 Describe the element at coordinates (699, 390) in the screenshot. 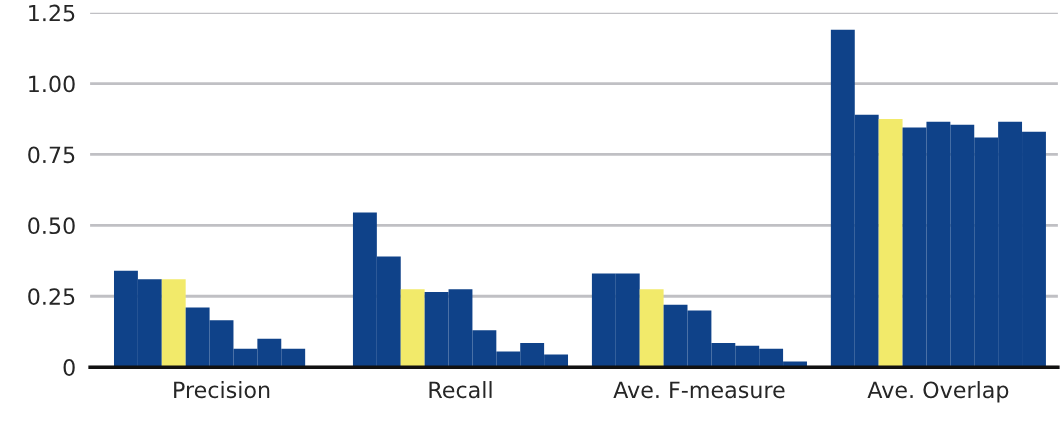

I see `x-tick-label: Ave. F-measure` at that location.